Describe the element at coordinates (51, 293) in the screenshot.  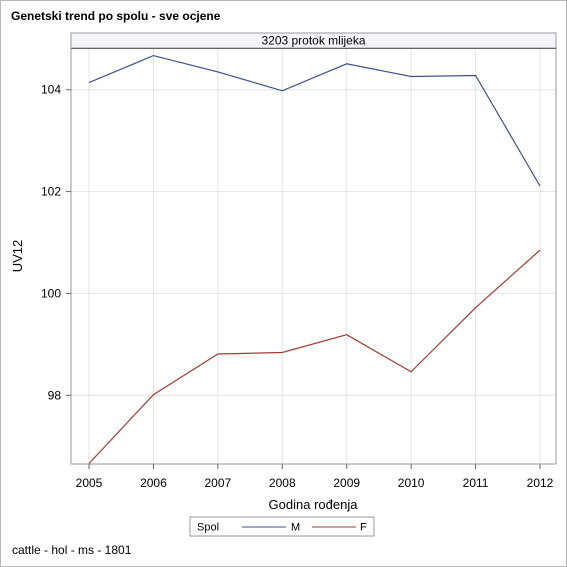
I see `y-tick-label: 100` at that location.